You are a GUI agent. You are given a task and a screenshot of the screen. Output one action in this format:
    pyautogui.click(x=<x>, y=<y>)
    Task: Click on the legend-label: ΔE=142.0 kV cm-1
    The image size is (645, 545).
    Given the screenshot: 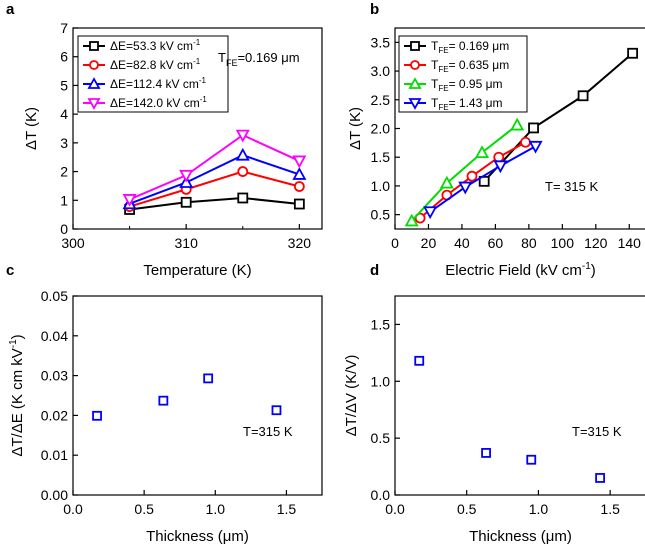 What is the action you would take?
    pyautogui.click(x=158, y=102)
    